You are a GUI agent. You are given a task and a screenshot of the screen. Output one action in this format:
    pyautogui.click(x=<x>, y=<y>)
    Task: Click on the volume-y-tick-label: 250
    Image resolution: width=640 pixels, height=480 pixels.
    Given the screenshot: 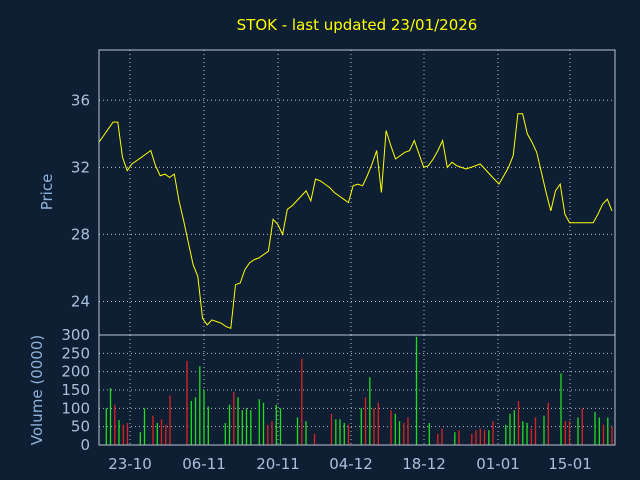 What is the action you would take?
    pyautogui.click(x=75, y=353)
    